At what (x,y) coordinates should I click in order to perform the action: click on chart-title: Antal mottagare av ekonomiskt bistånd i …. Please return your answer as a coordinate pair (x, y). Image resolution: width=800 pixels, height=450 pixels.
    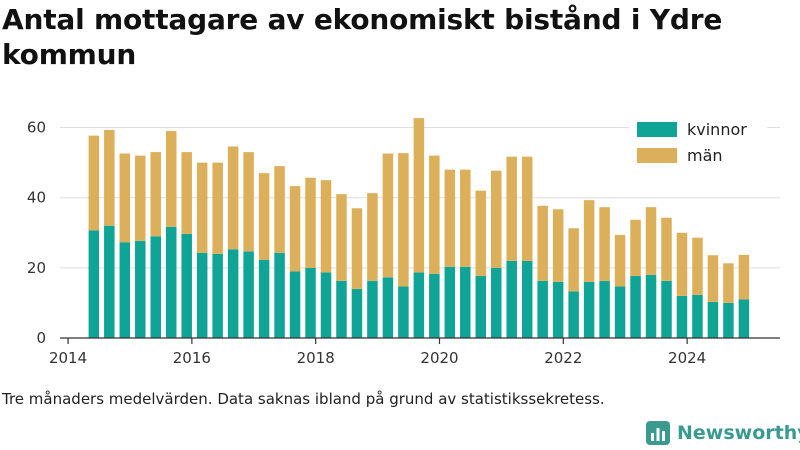
    Looking at the image, I should click on (362, 37).